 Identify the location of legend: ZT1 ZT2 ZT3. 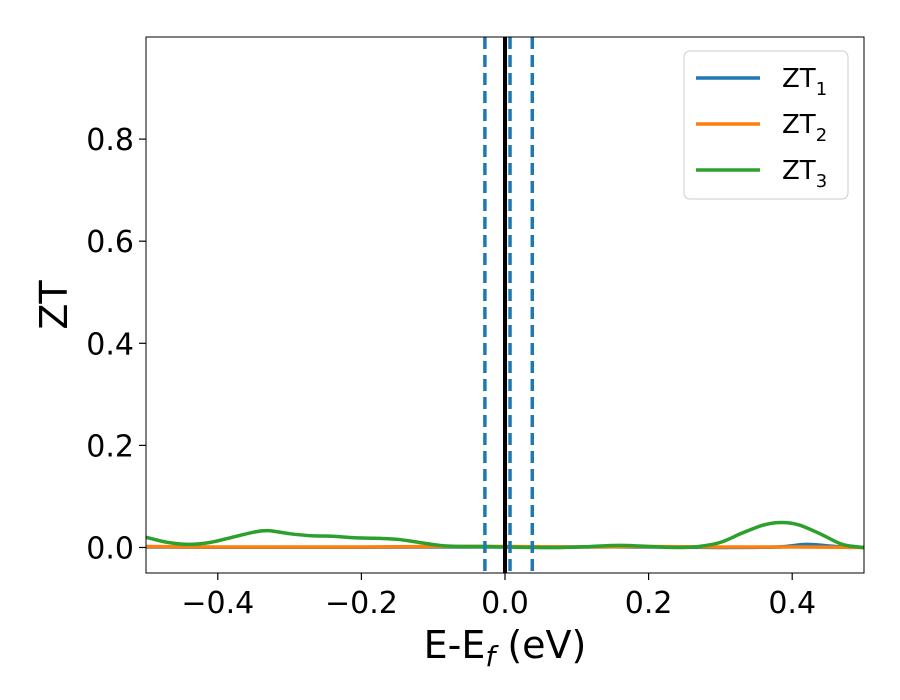
(766, 125).